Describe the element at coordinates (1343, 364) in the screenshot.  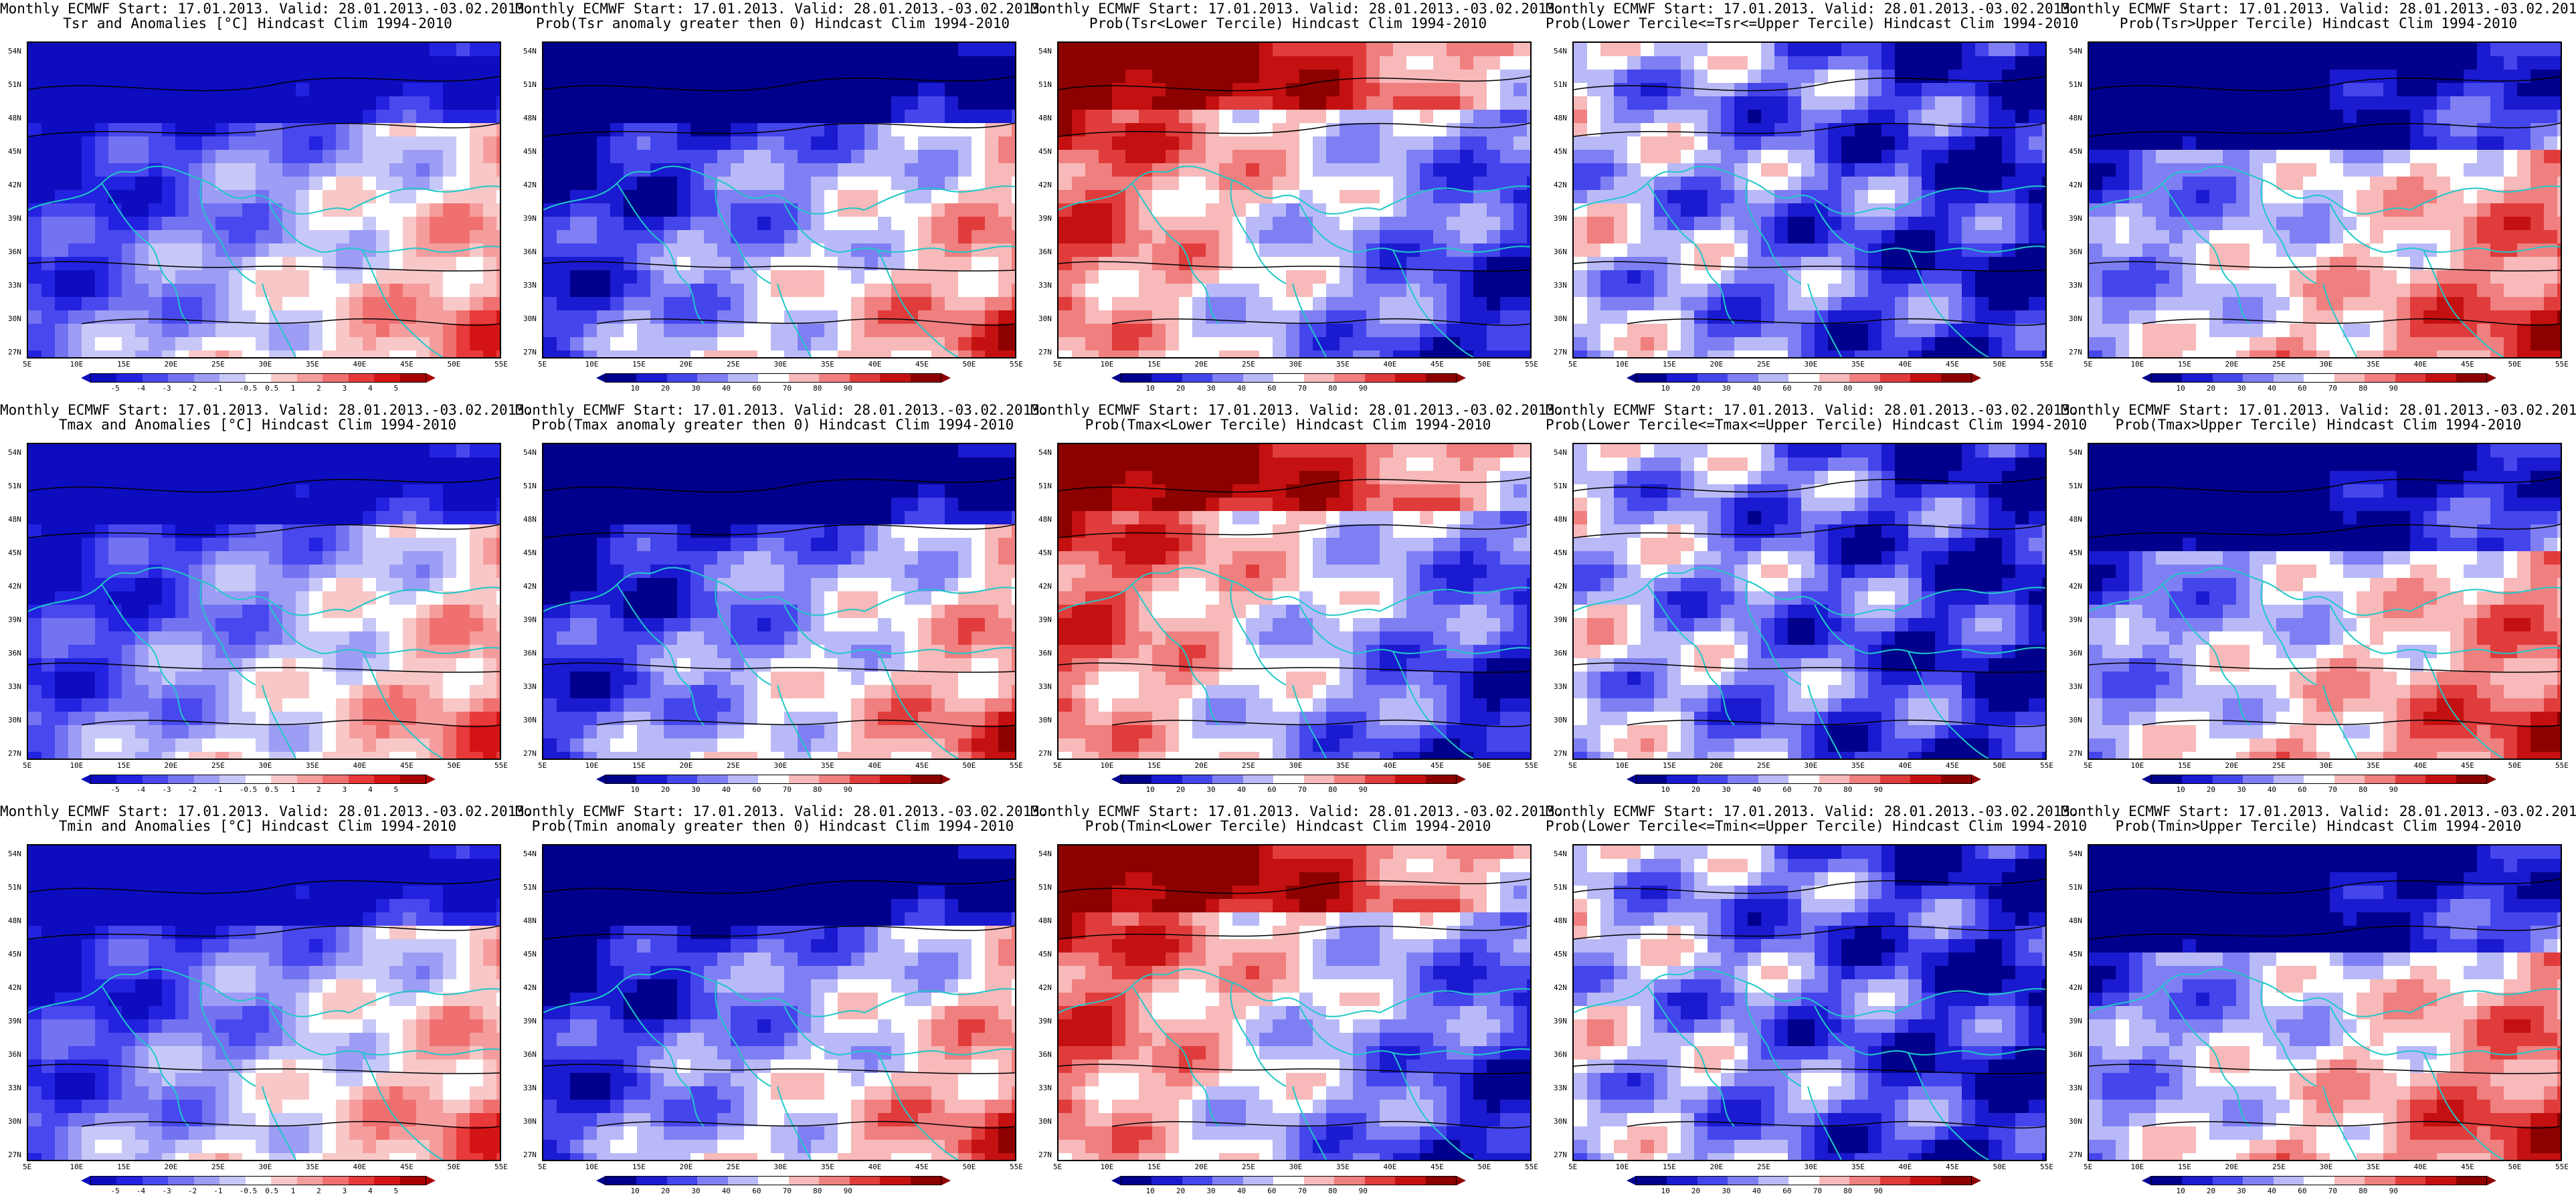
I see `lon-label: 35E` at that location.